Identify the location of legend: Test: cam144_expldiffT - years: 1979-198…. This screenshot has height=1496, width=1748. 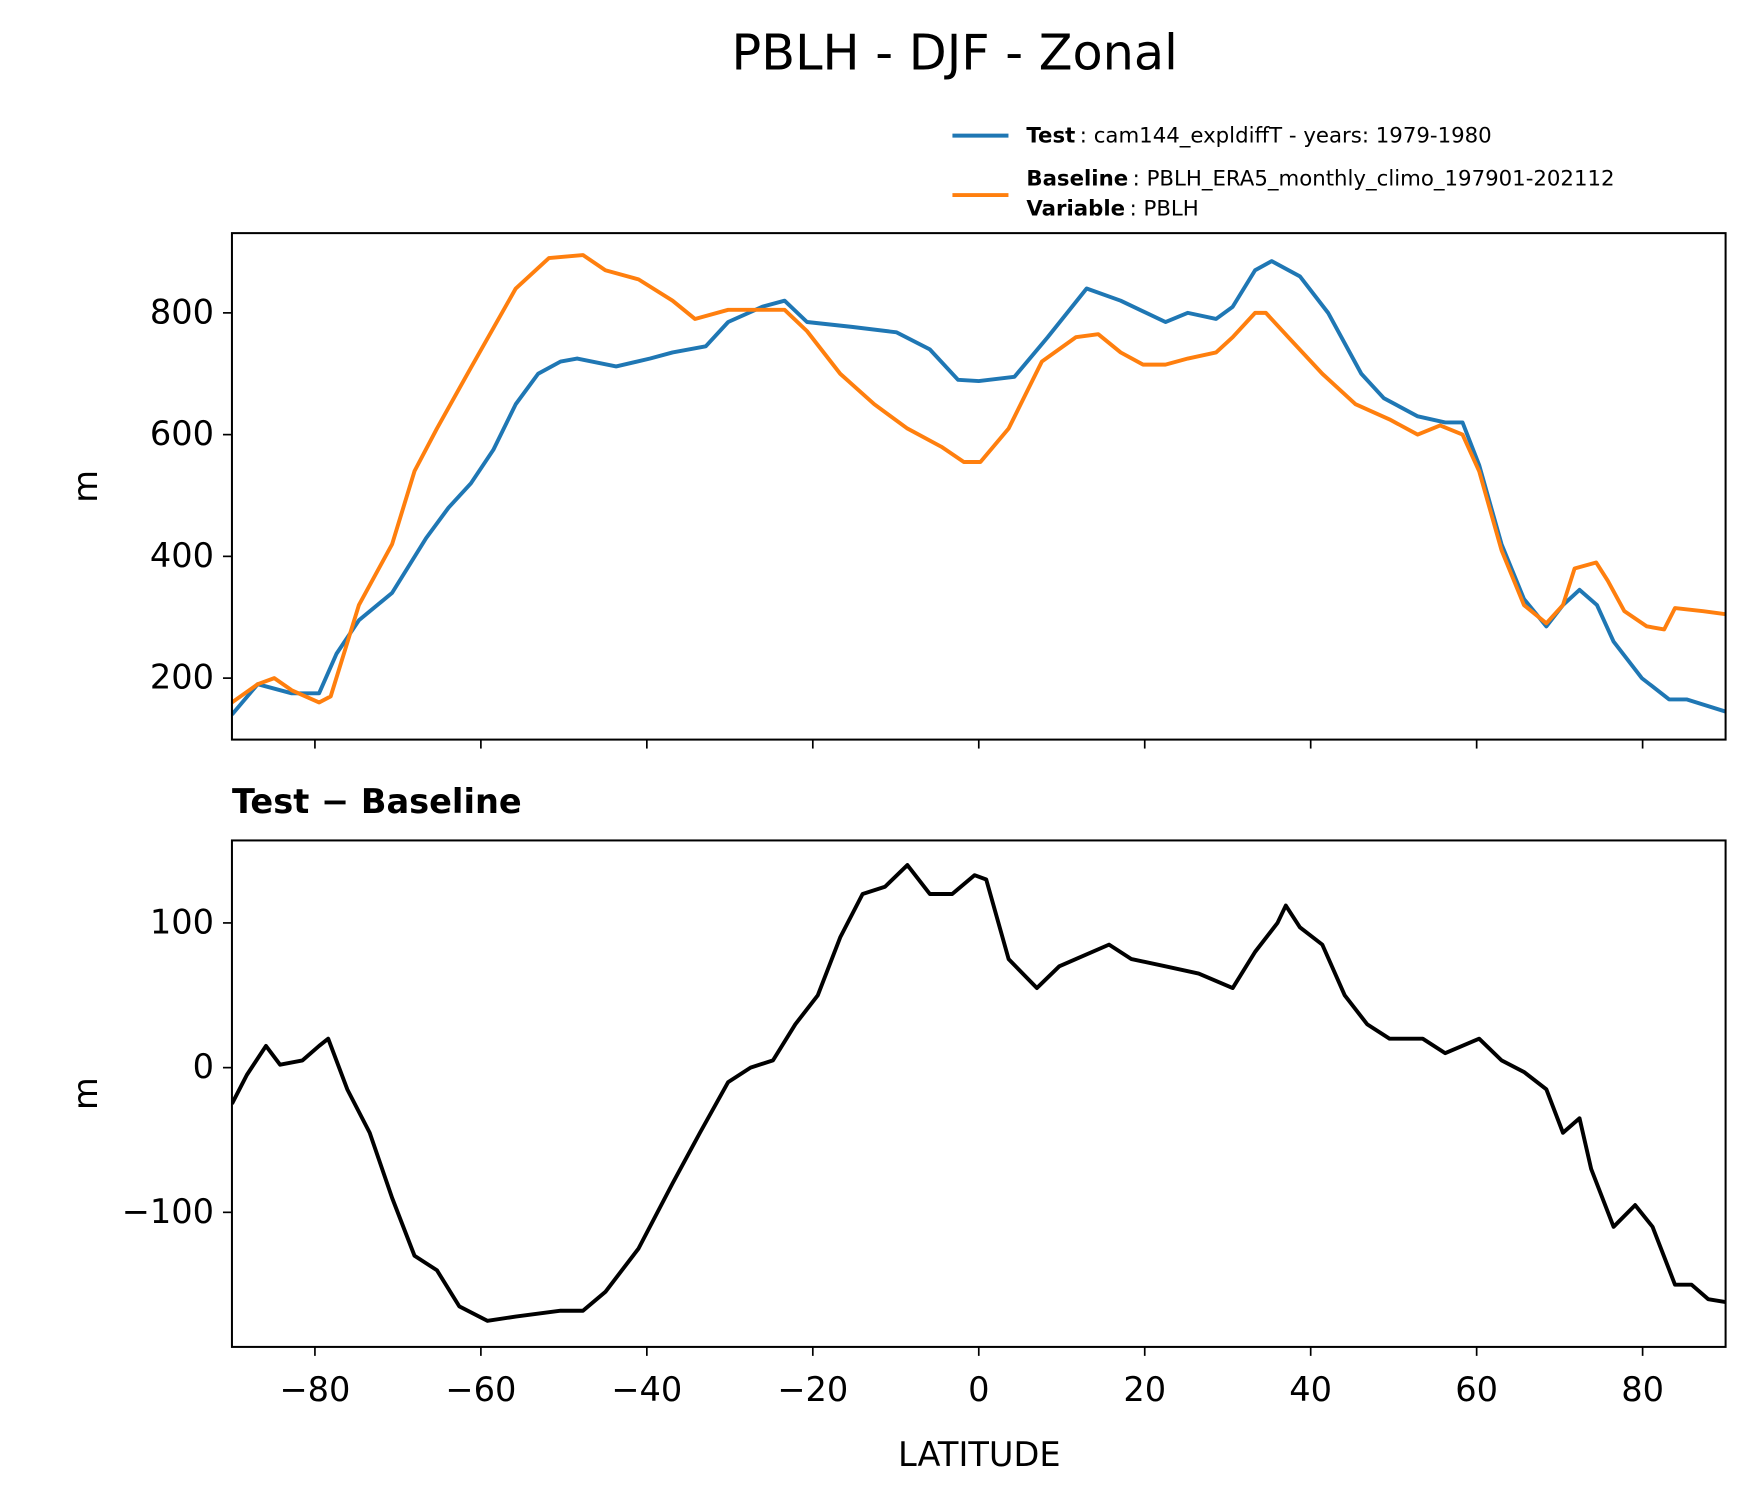
(1283, 173).